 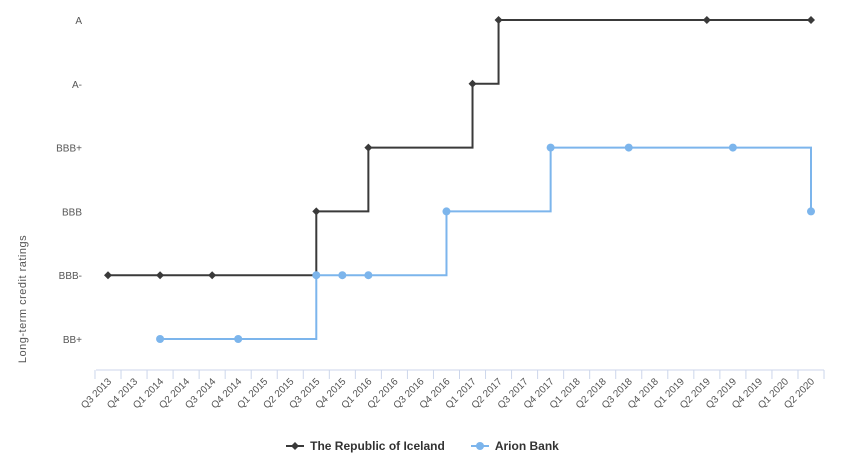 What do you see at coordinates (295, 446) in the screenshot?
I see `legend-symbol-diamond-icon` at bounding box center [295, 446].